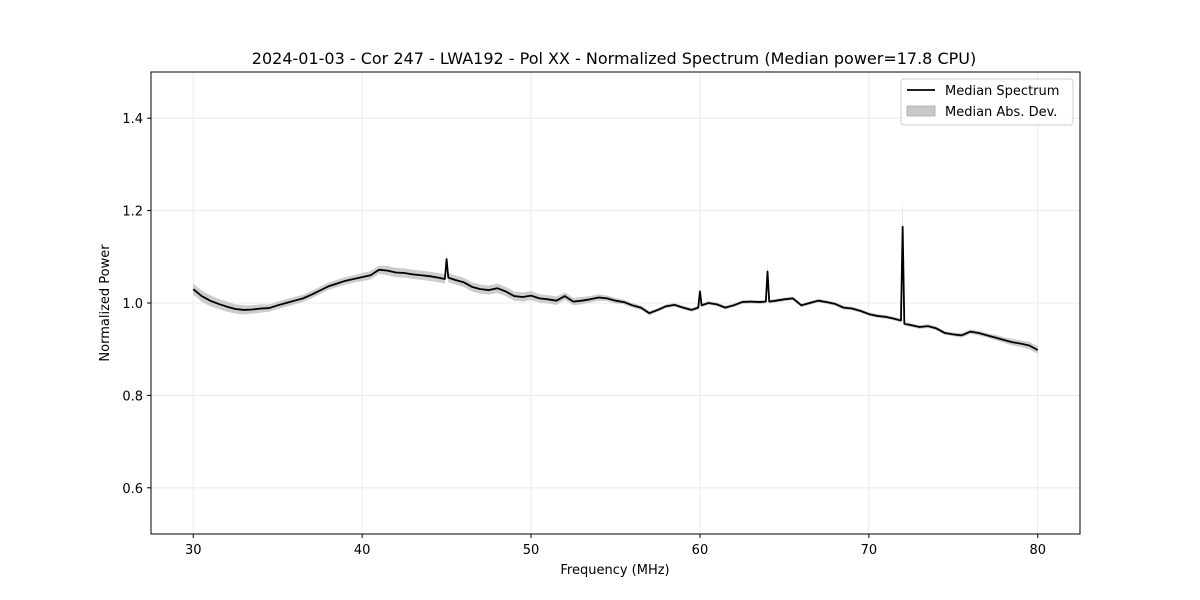  What do you see at coordinates (1001, 112) in the screenshot?
I see `legend-label-median-abs-dev: Median Abs. Dev.` at bounding box center [1001, 112].